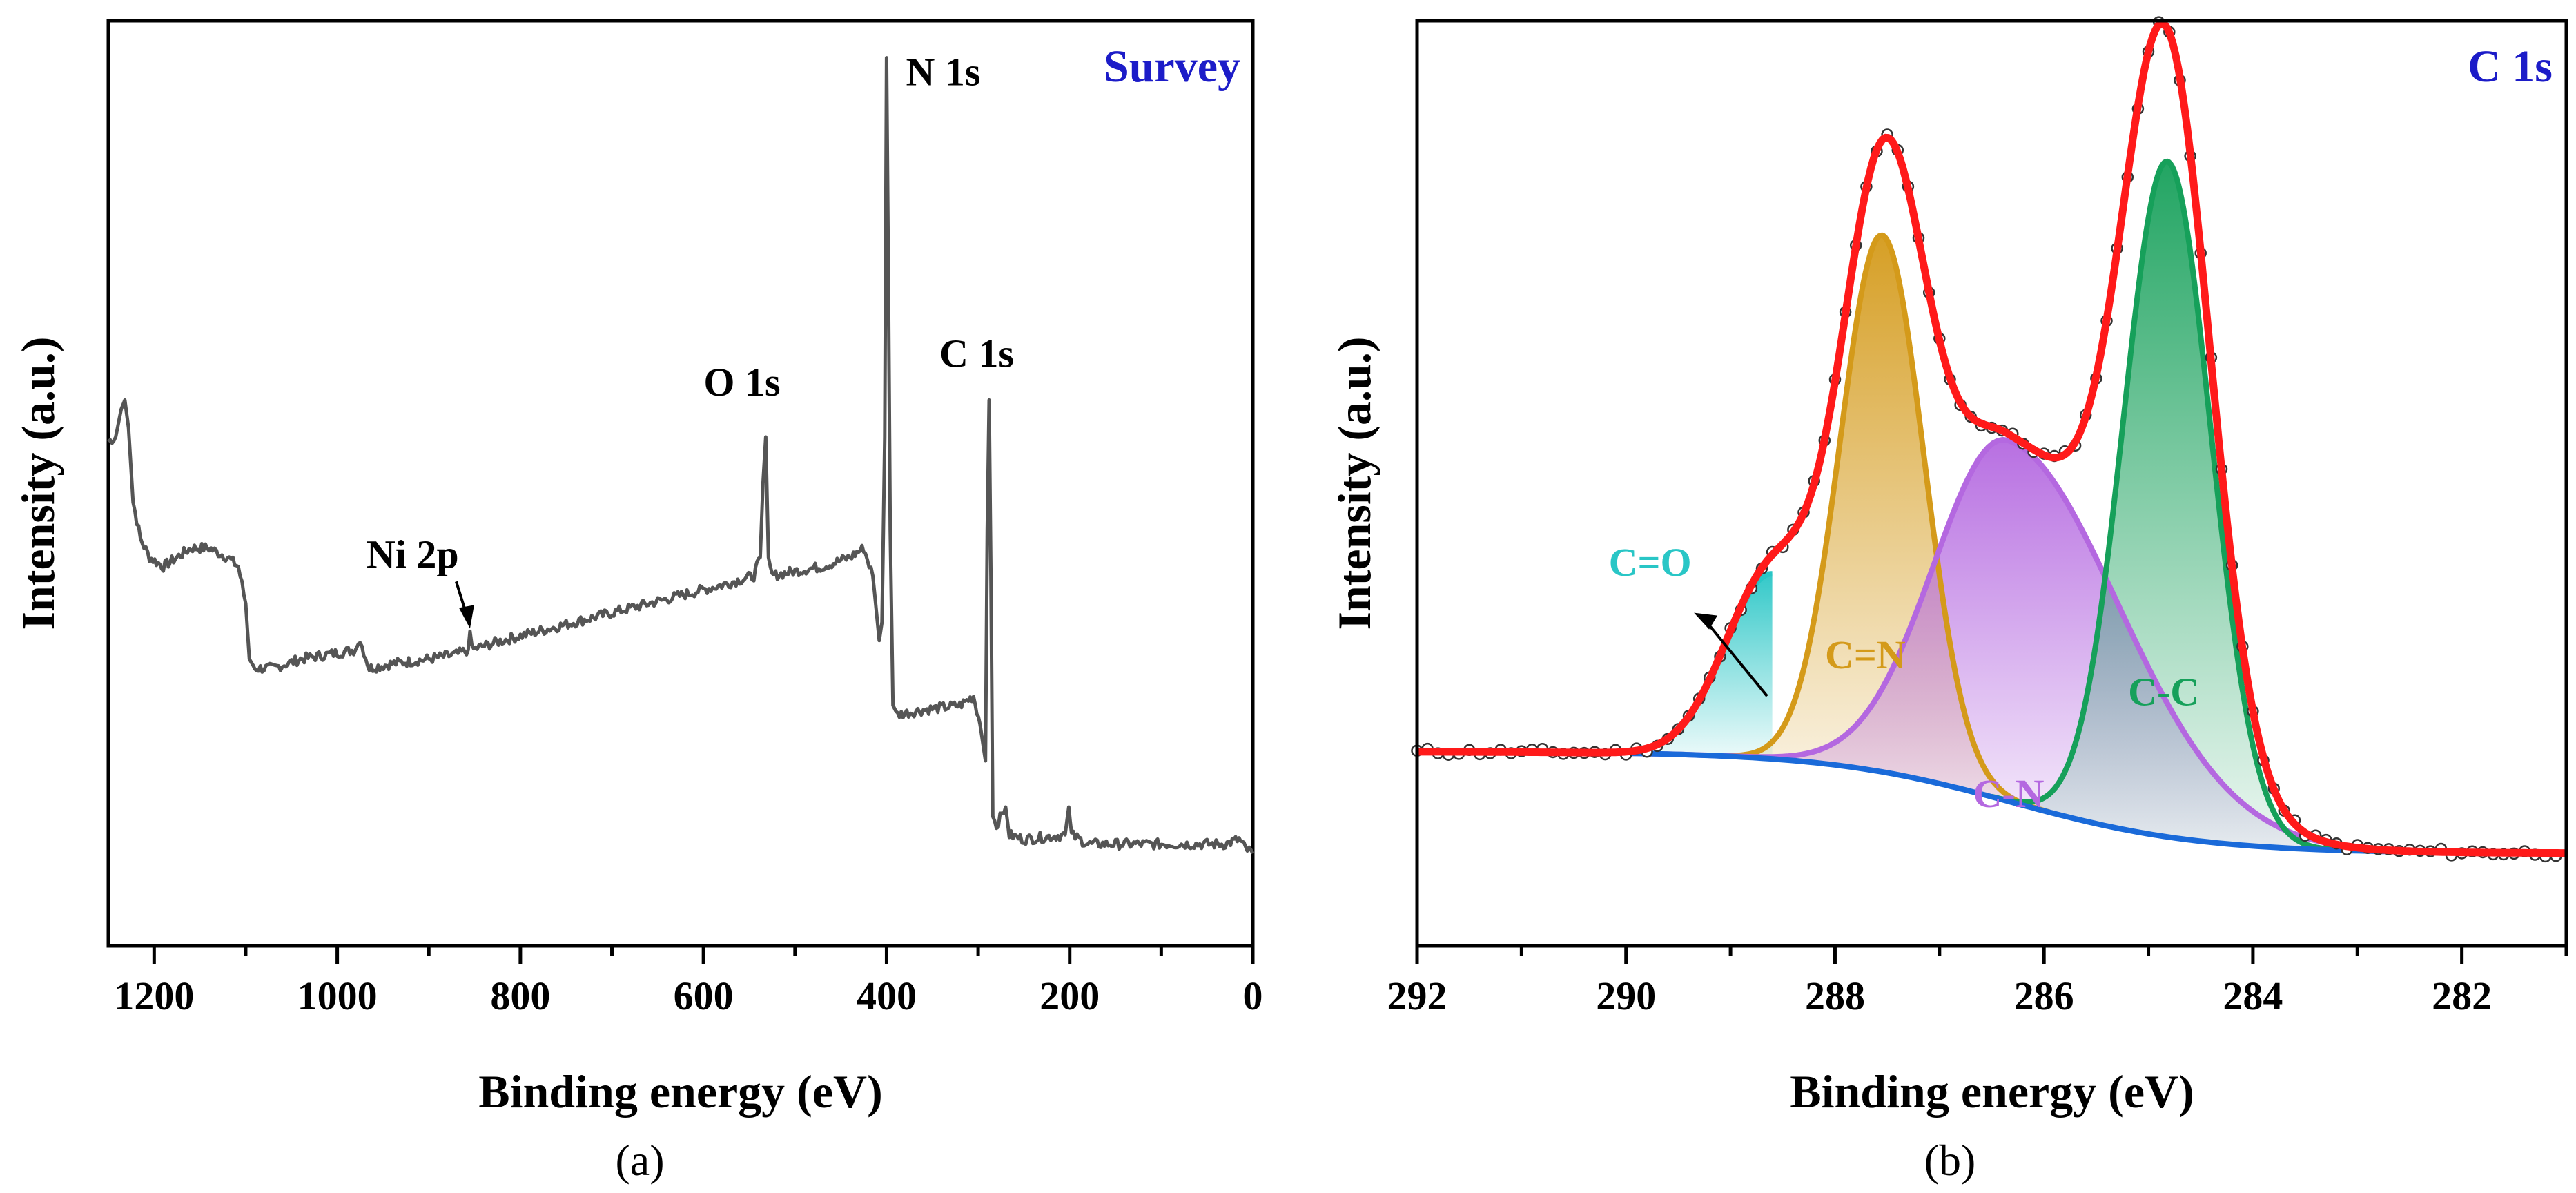 Image resolution: width=2576 pixels, height=1193 pixels. Describe the element at coordinates (1253, 995) in the screenshot. I see `x-tick-label: 0` at that location.